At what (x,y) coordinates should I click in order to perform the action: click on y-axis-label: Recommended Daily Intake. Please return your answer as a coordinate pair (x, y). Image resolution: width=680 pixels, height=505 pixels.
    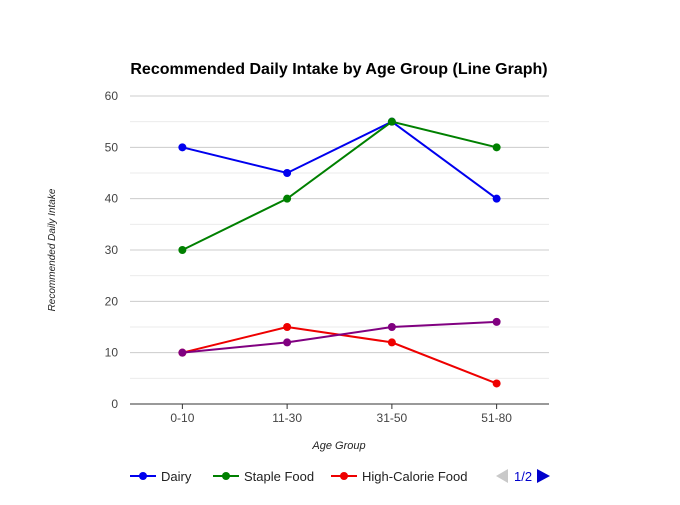
    Looking at the image, I should click on (52, 249).